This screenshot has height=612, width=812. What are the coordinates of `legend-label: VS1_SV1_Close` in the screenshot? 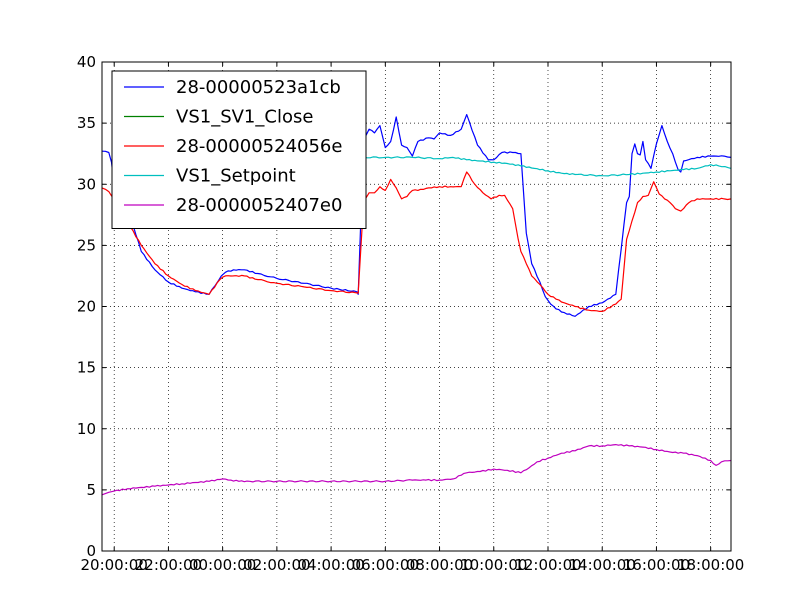 It's located at (244, 117).